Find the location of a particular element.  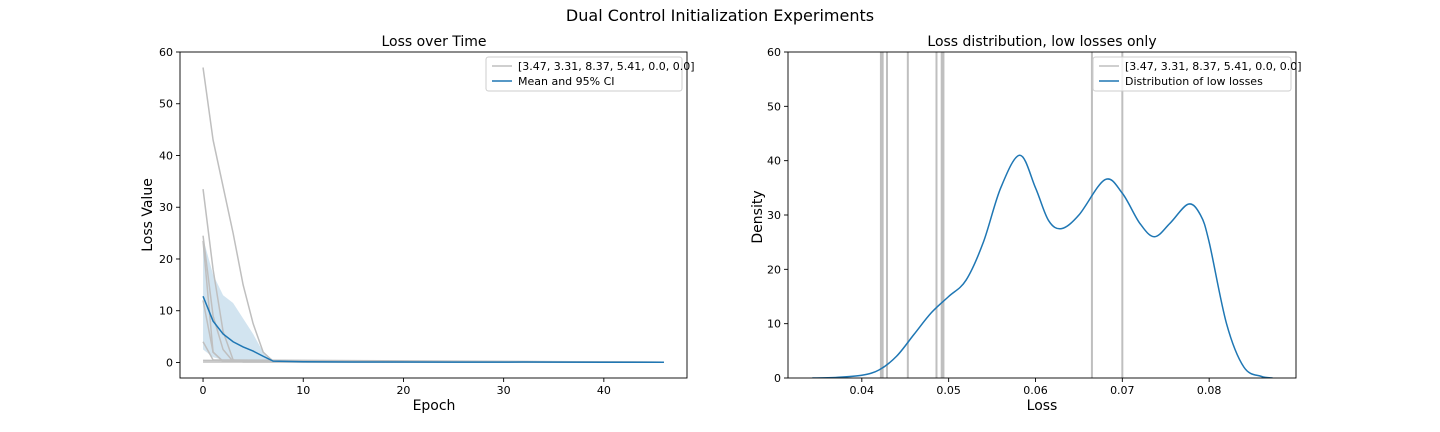

y-axis-label: Density is located at coordinates (758, 216).